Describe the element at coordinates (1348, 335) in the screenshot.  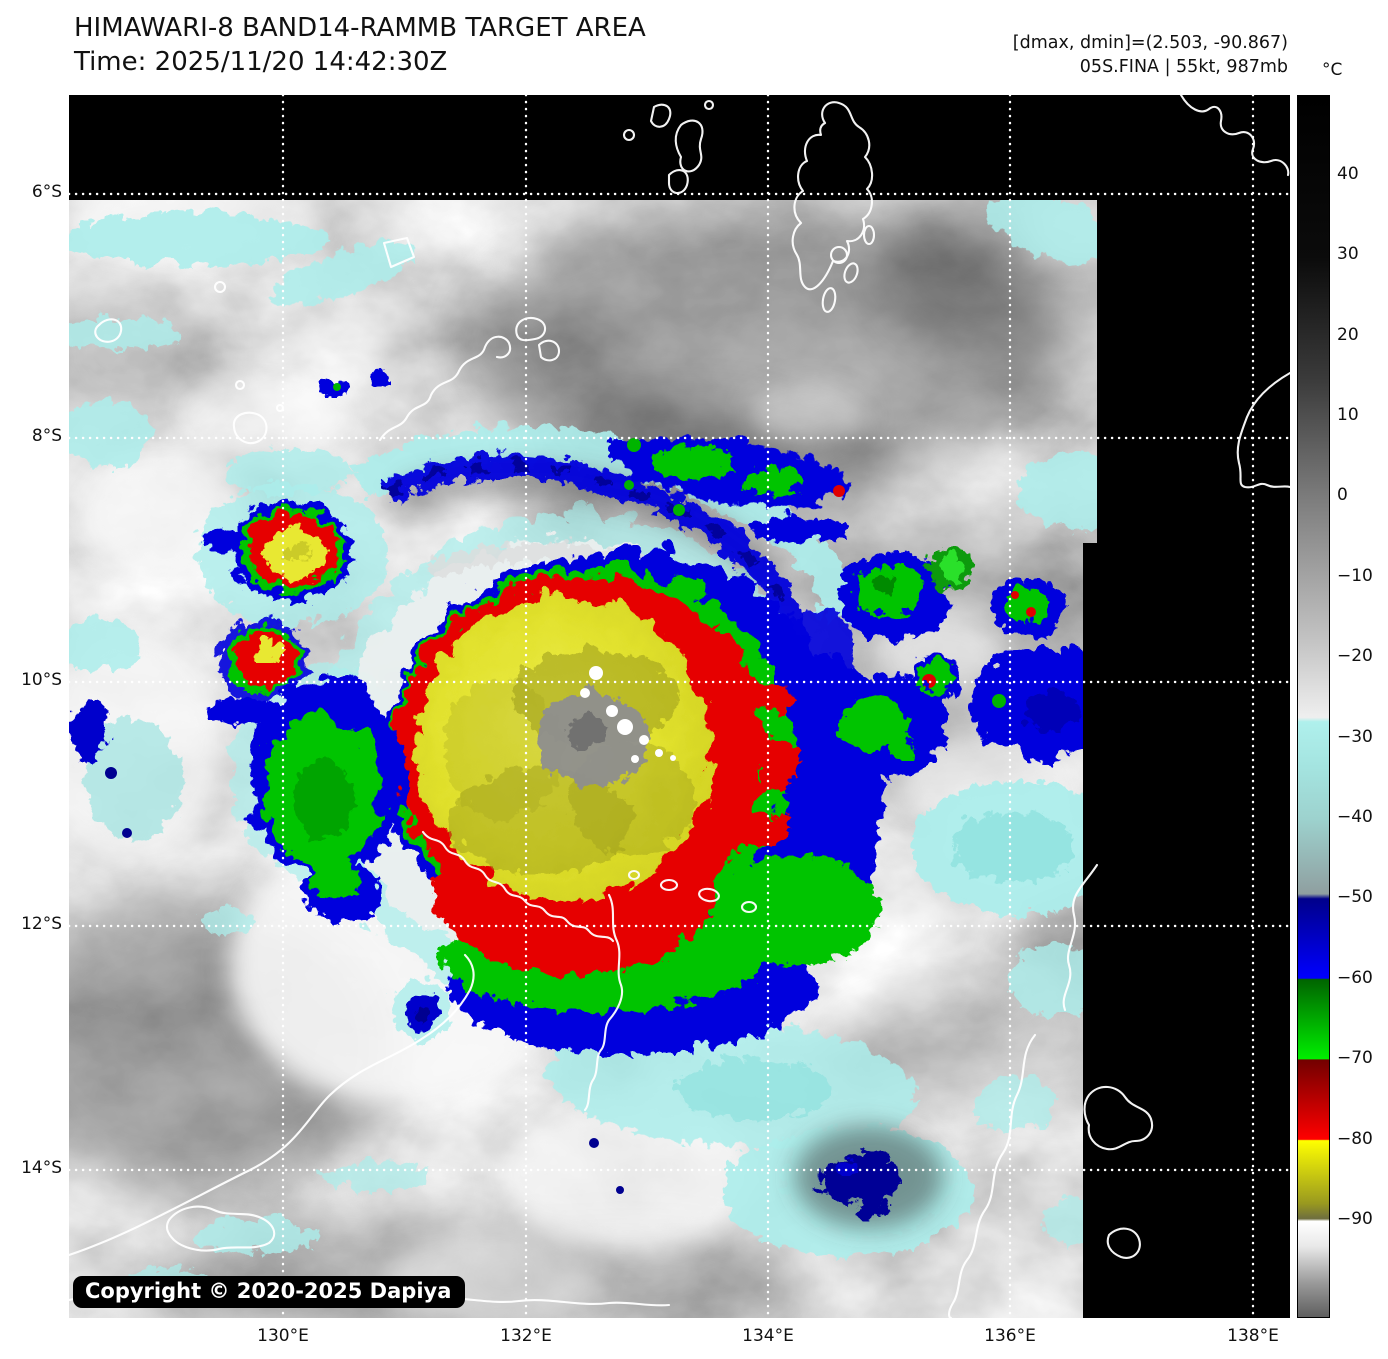
I see `cbar-tick-20: 20` at that location.